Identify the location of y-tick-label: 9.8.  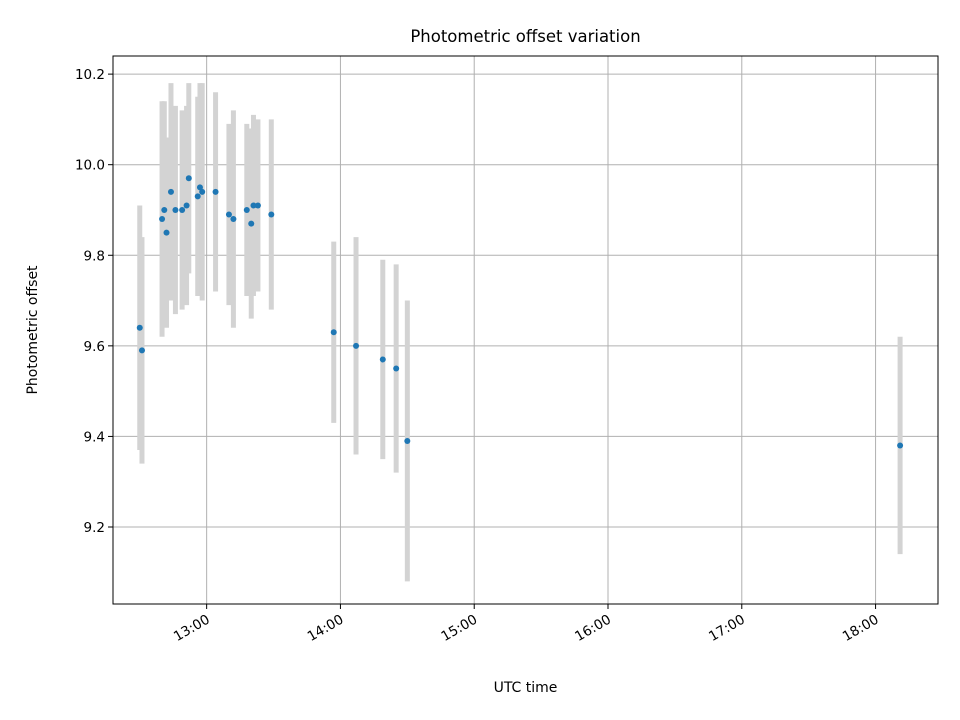
(94, 256).